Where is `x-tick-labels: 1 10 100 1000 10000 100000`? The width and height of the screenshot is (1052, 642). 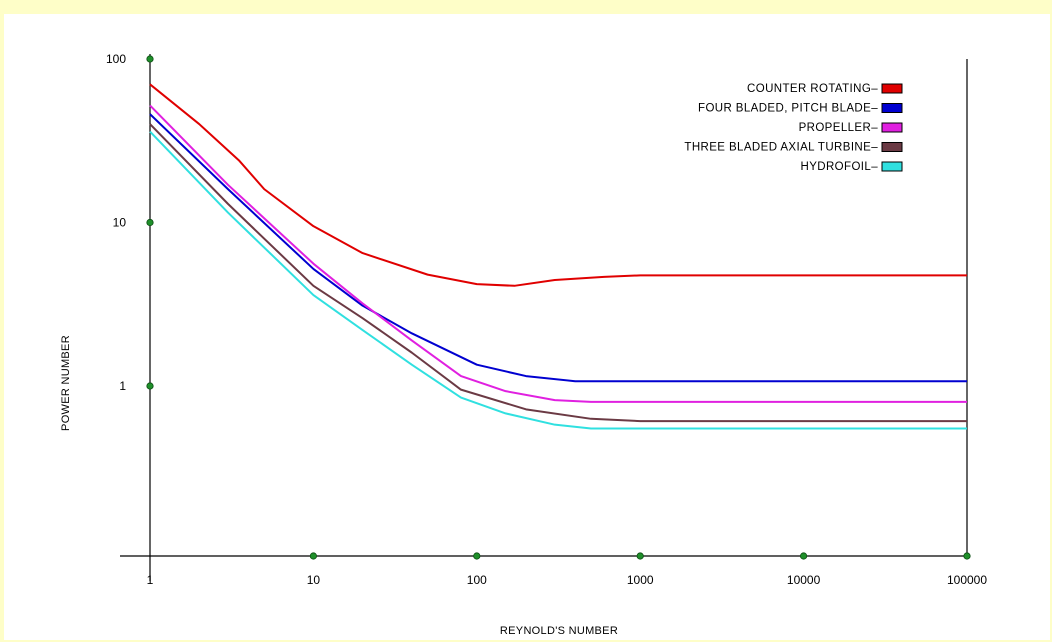
x-tick-labels: 1 10 100 1000 10000 100000 is located at coordinates (567, 580).